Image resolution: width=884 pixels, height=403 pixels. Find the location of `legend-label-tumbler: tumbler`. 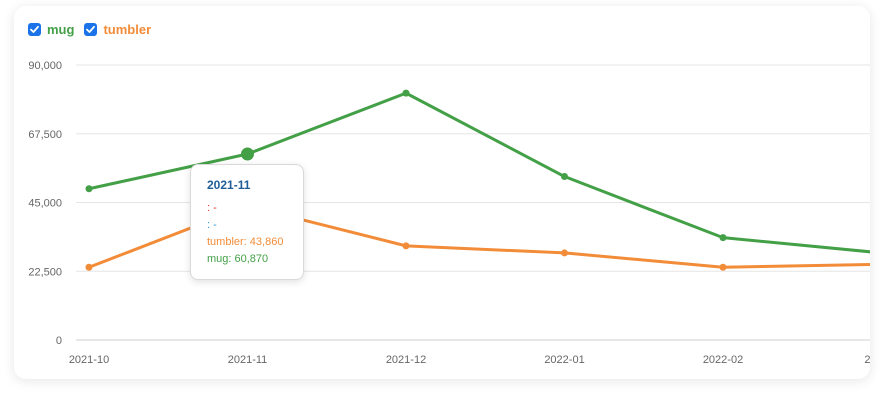

legend-label-tumbler: tumbler is located at coordinates (127, 29).